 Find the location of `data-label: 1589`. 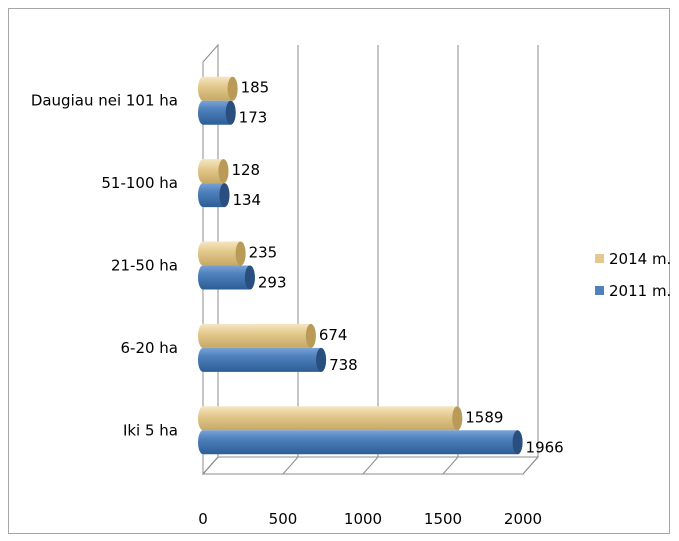

data-label: 1589 is located at coordinates (484, 417).